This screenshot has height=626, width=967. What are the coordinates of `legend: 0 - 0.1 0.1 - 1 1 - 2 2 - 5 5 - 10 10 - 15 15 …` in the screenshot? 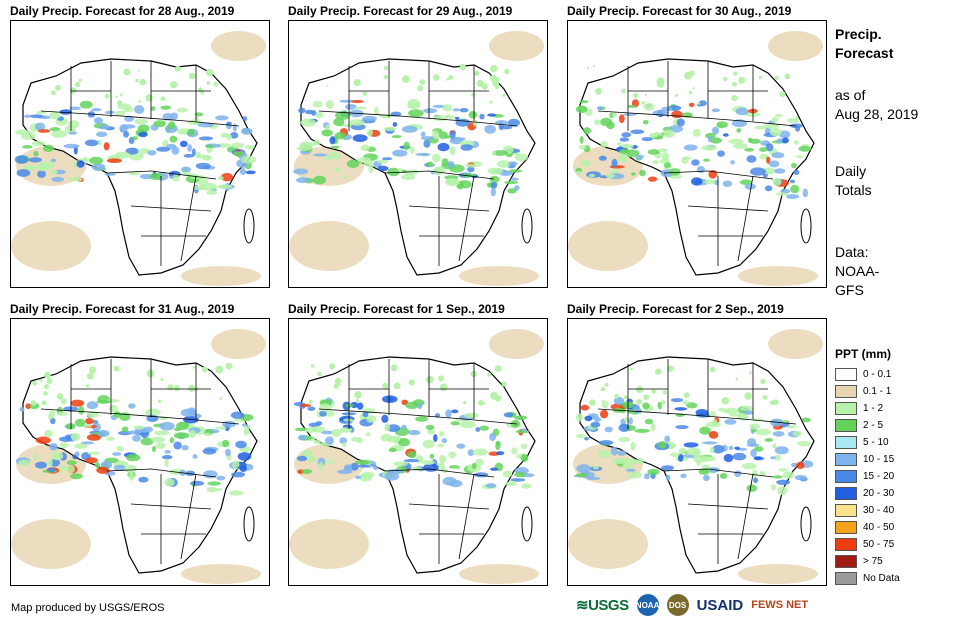 It's located at (867, 476).